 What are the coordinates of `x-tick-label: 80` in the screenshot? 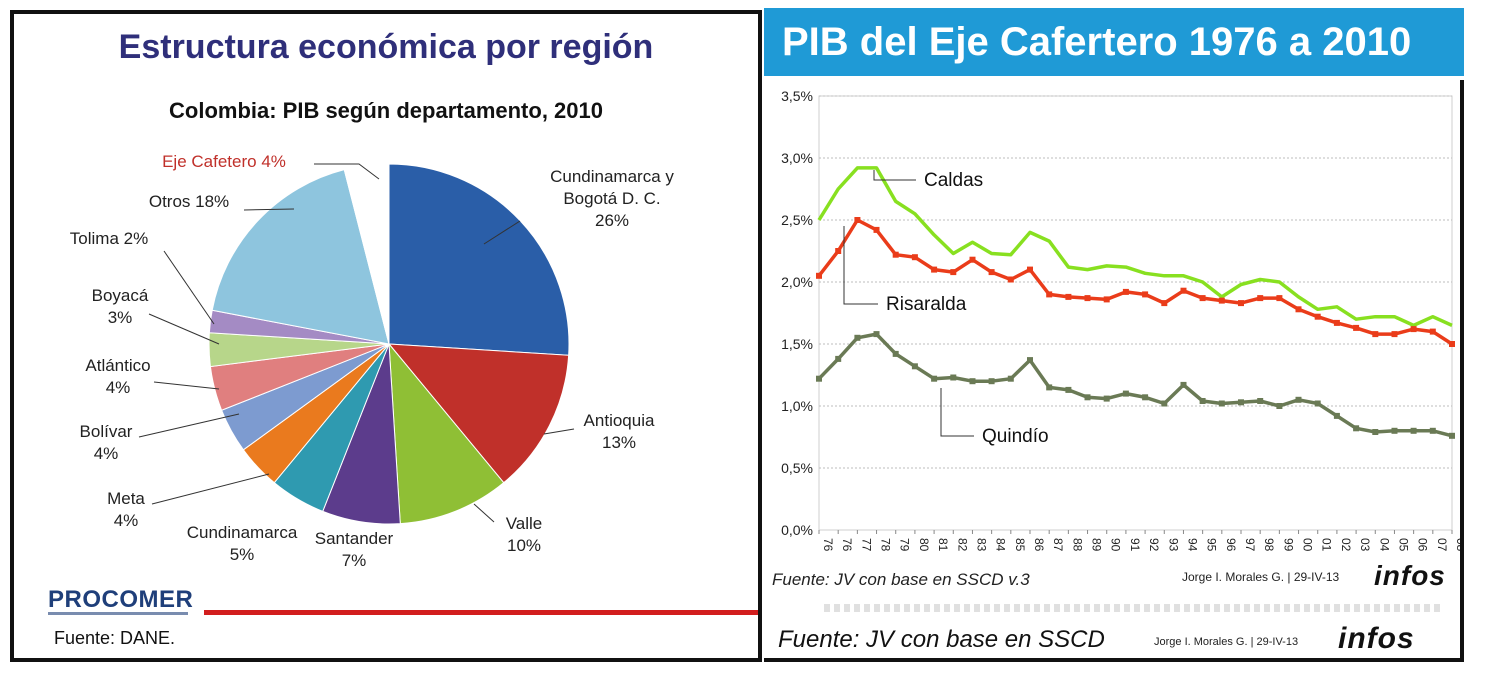 It's located at (924, 545).